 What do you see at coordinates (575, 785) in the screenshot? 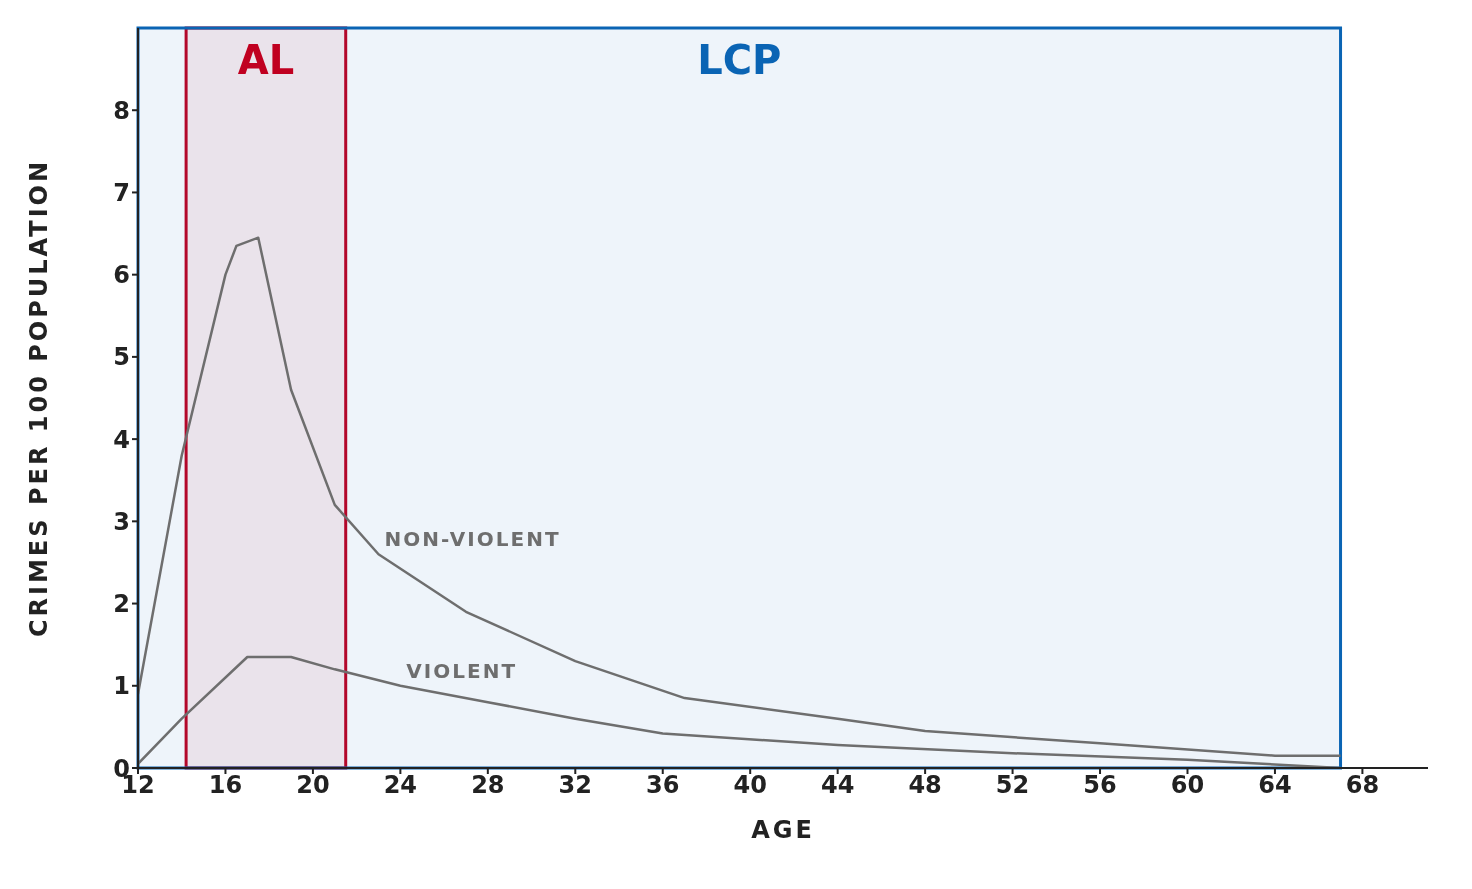
I see `x-tick-label: 32` at bounding box center [575, 785].